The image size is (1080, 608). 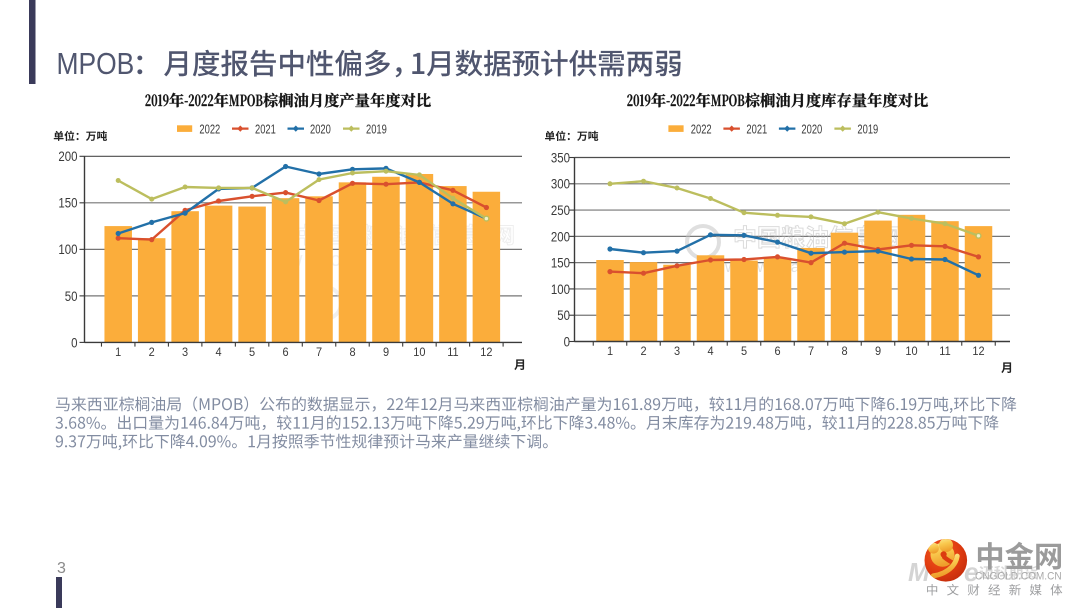 I want to click on svg-text: e, so click(x=971, y=572).